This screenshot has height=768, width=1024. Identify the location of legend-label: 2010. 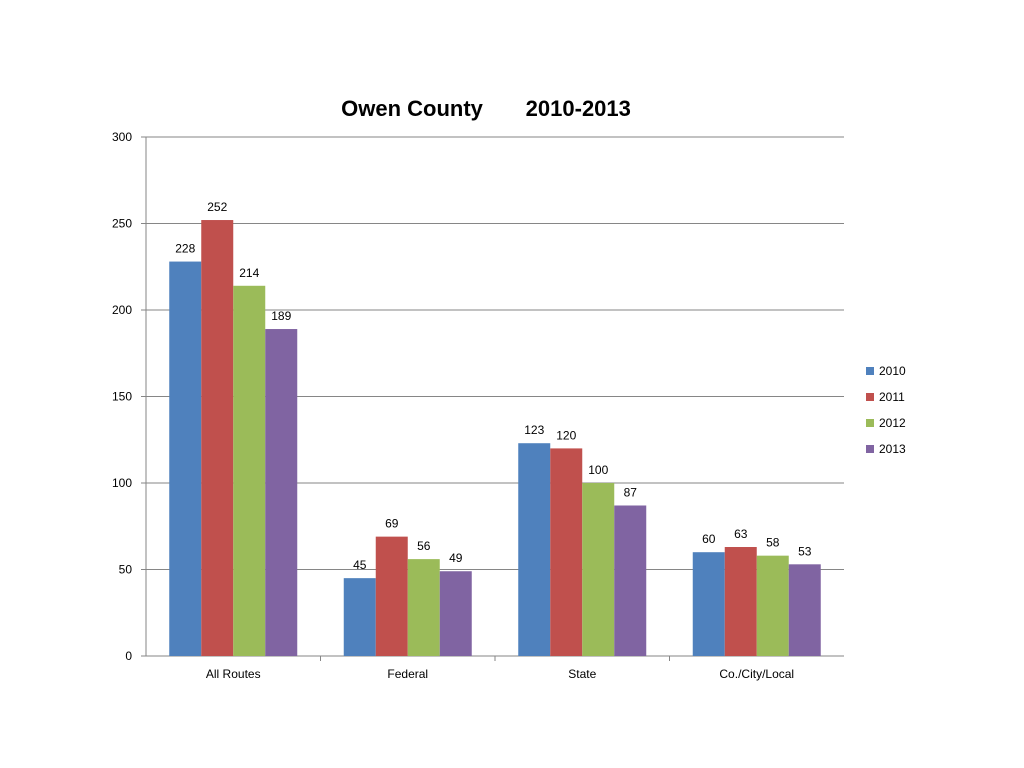
(892, 371).